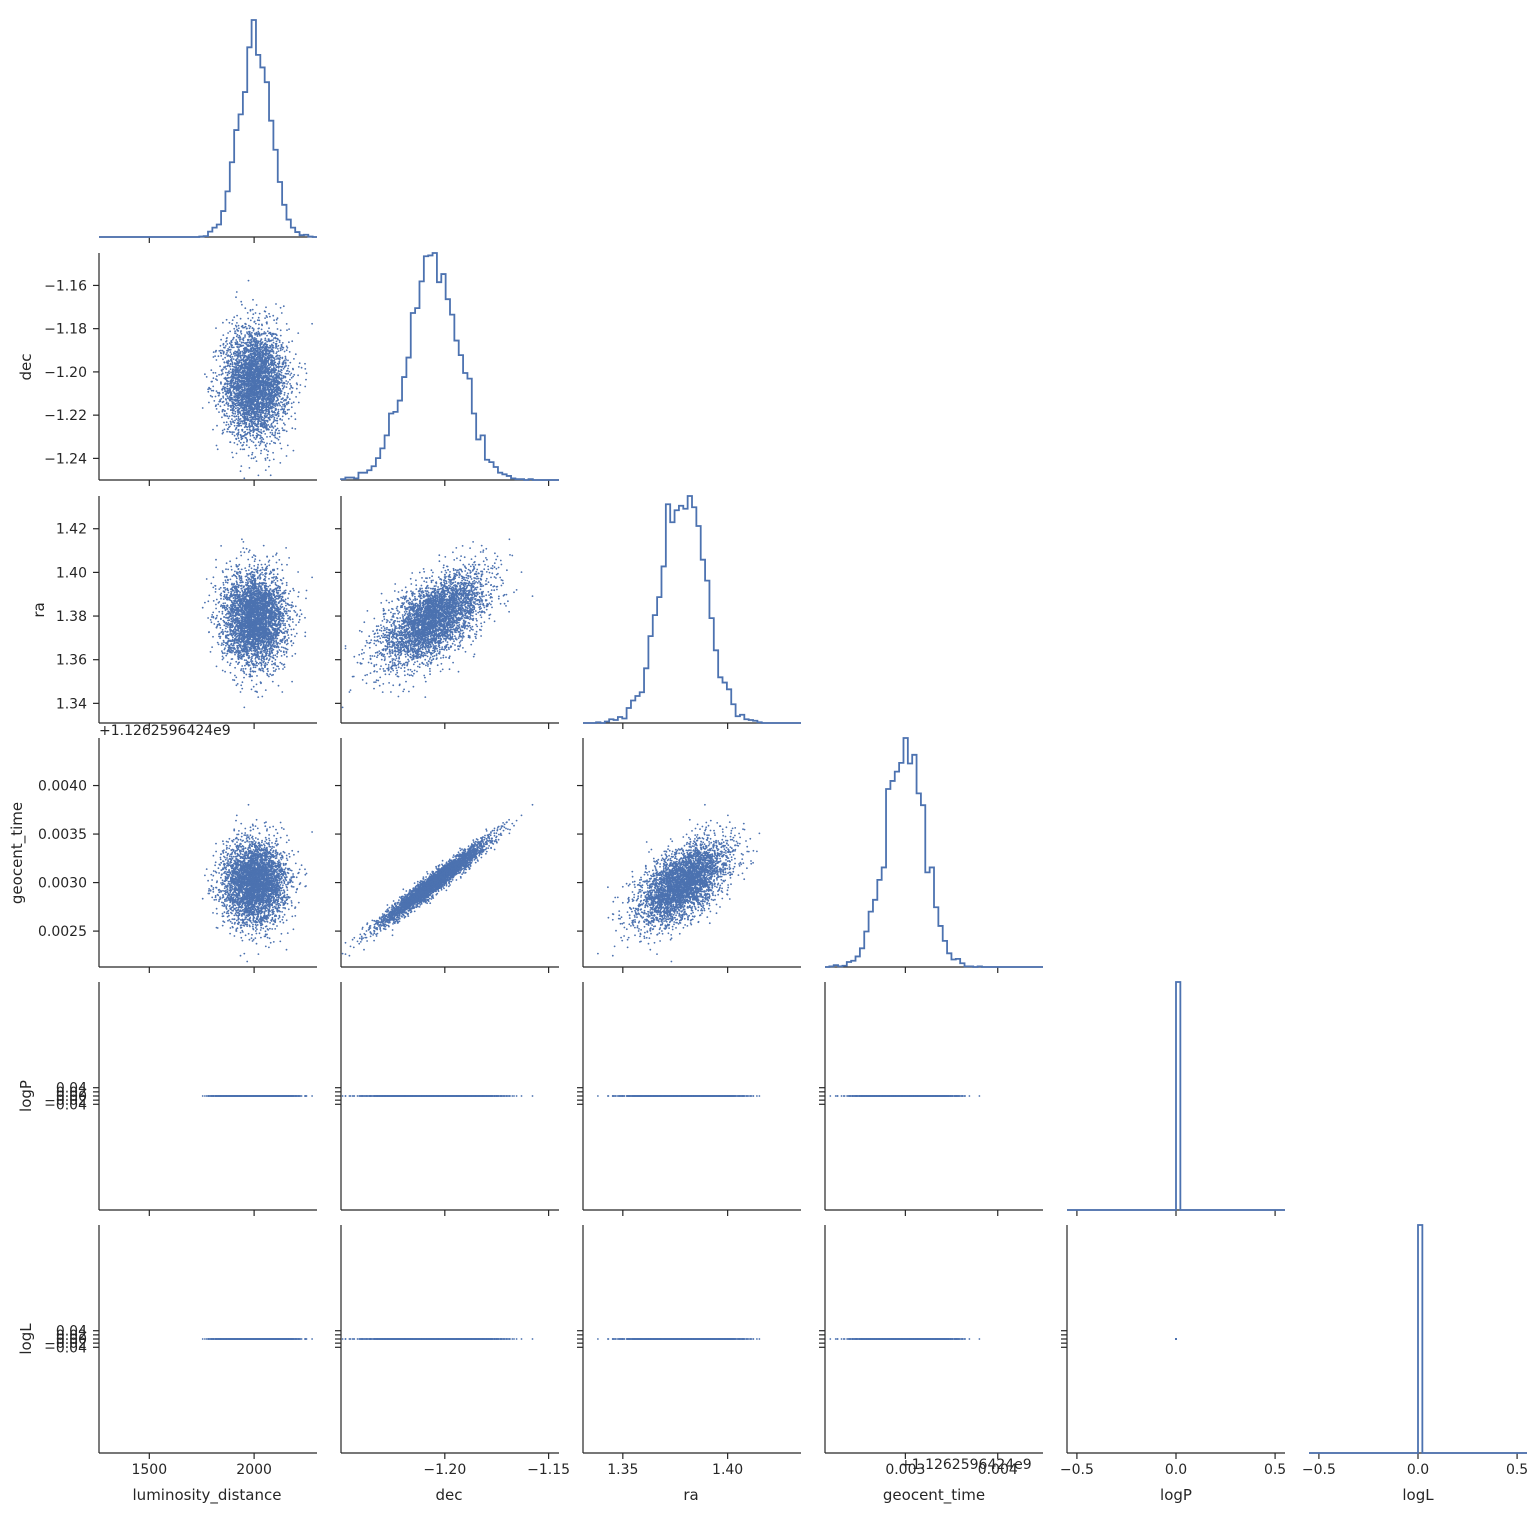 Image resolution: width=1539 pixels, height=1514 pixels. I want to click on scatter-points, so click(257, 379).